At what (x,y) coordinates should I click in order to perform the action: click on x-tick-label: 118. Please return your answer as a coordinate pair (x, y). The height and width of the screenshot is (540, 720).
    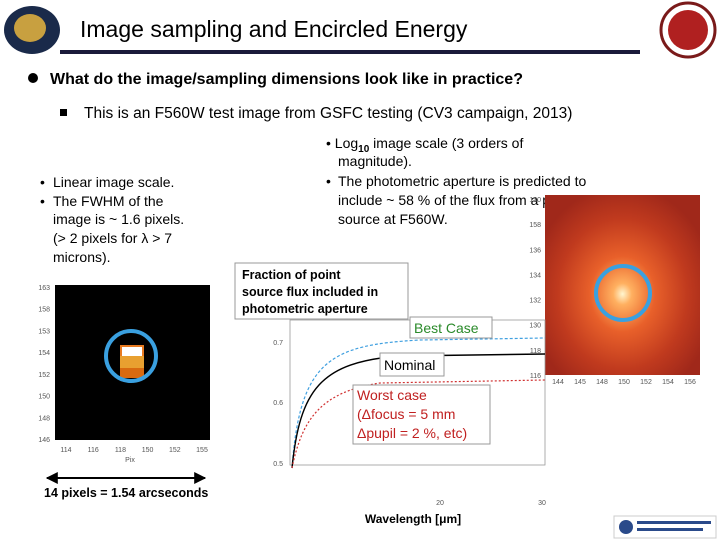
    Looking at the image, I should click on (120, 450).